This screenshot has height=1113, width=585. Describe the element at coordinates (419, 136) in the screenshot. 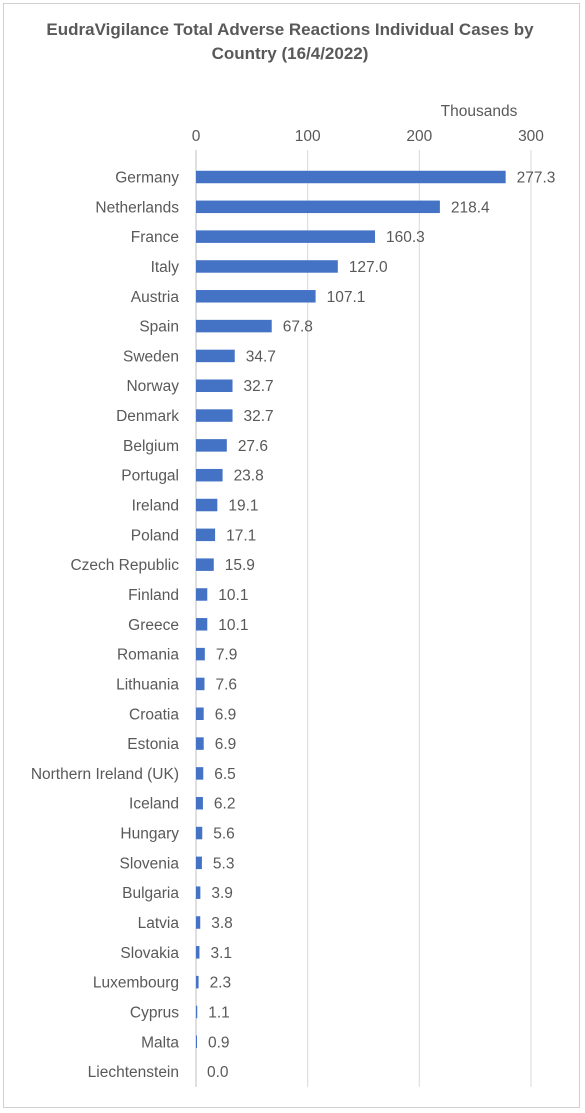

I see `x-tick-label: 200` at that location.